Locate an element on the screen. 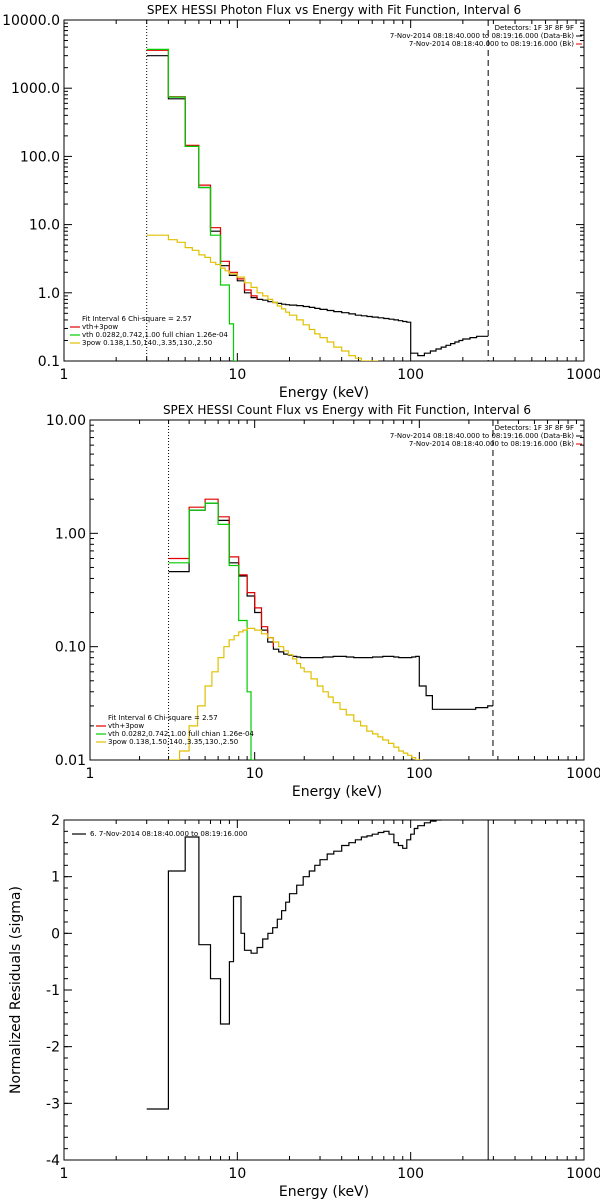 The width and height of the screenshot is (600, 1200). y-tick-label: -2 is located at coordinates (53, 1048).